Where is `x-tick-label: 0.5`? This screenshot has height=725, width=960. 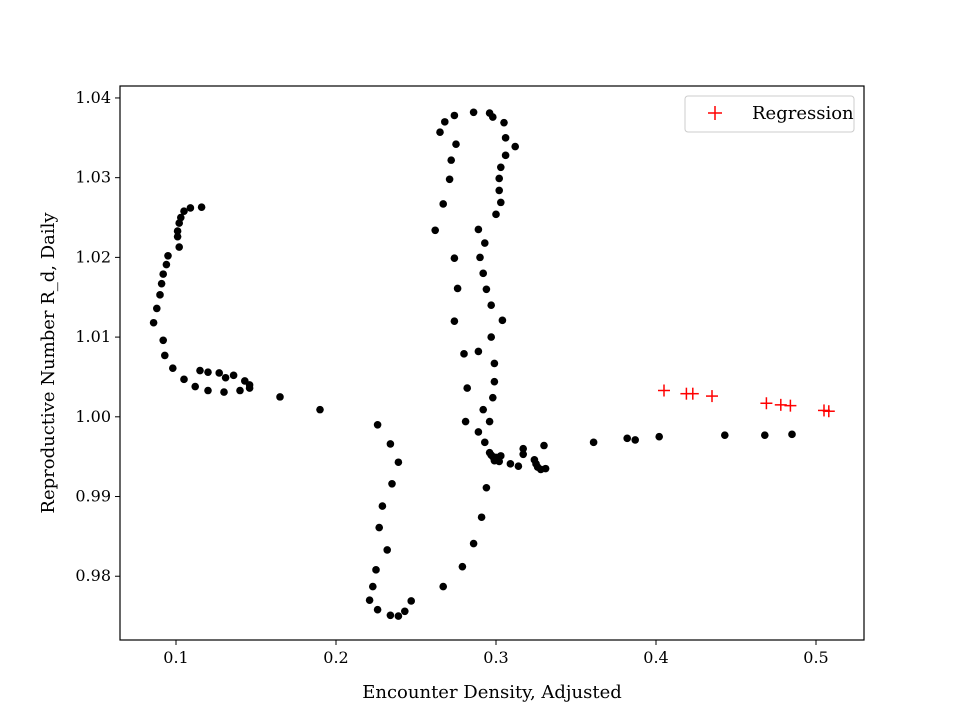 x-tick-label: 0.5 is located at coordinates (815, 657).